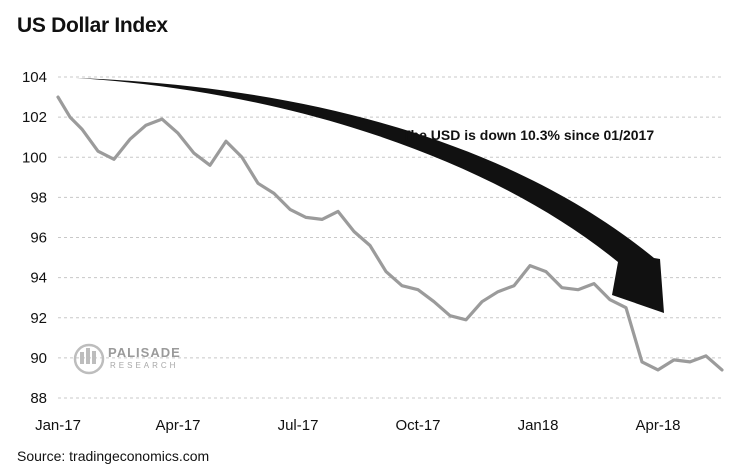 This screenshot has height=469, width=741. What do you see at coordinates (657, 425) in the screenshot?
I see `x-tick-label: Apr-18` at bounding box center [657, 425].